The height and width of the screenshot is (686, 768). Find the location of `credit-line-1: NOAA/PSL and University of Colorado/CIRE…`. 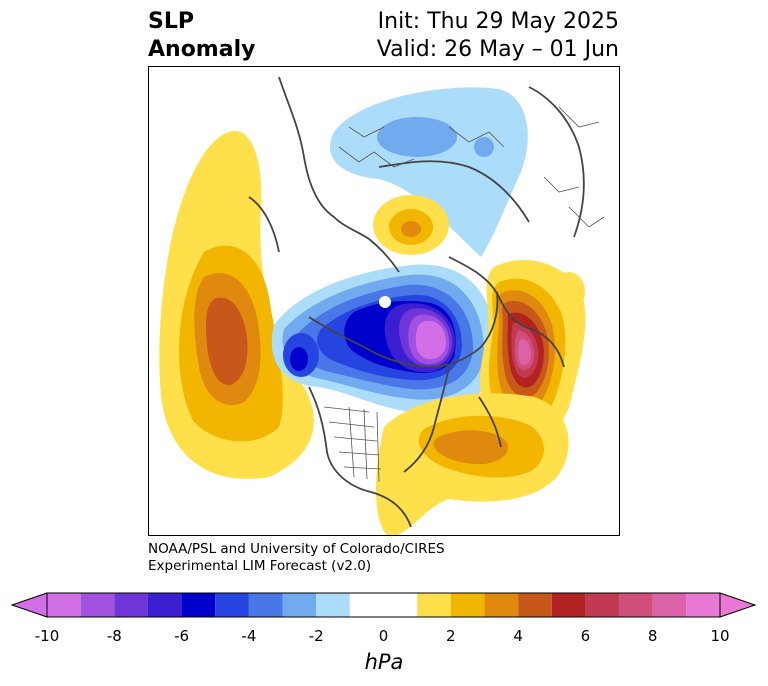

credit-line-1: NOAA/PSL and University of Colorado/CIRE… is located at coordinates (296, 549).